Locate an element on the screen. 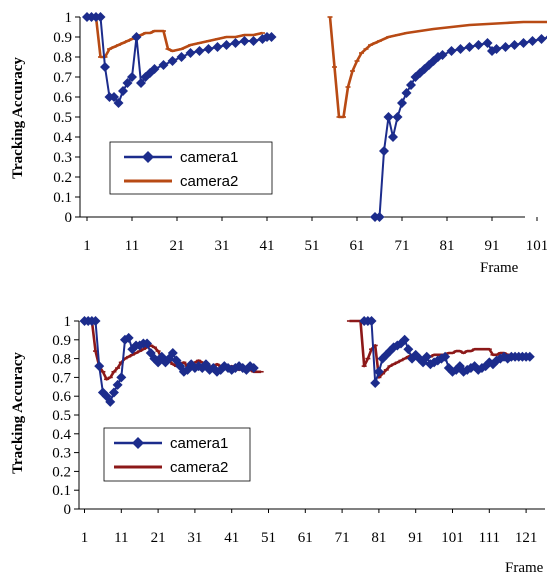  chart-2-x-tick-label: 61 is located at coordinates (305, 538).